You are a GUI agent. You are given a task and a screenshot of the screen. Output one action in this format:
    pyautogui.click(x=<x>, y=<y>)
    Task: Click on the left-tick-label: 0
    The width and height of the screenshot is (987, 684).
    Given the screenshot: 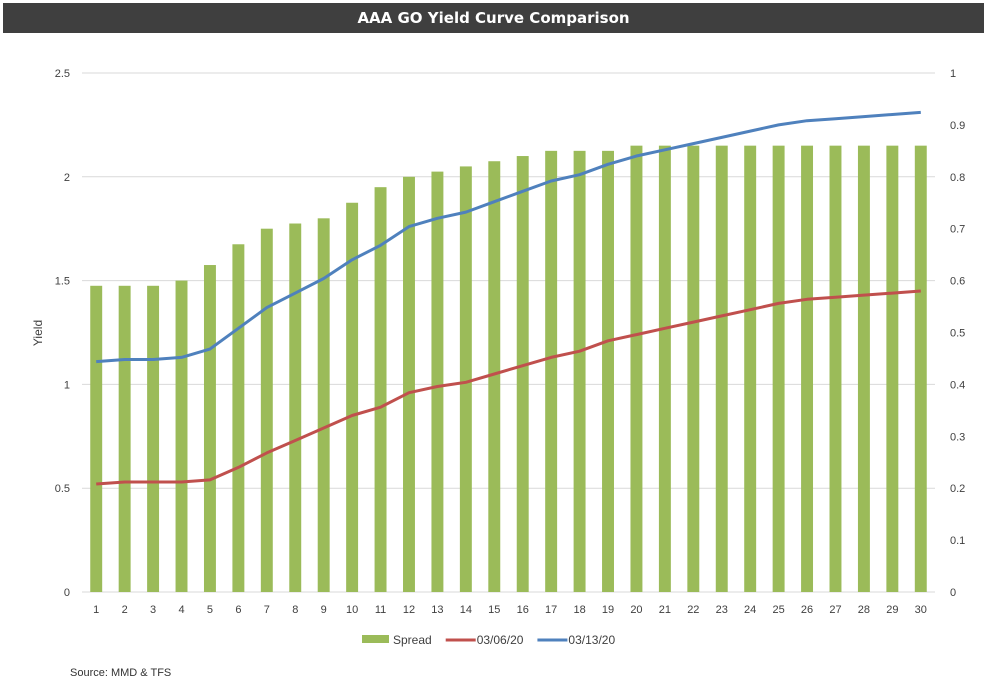 What is the action you would take?
    pyautogui.click(x=67, y=593)
    